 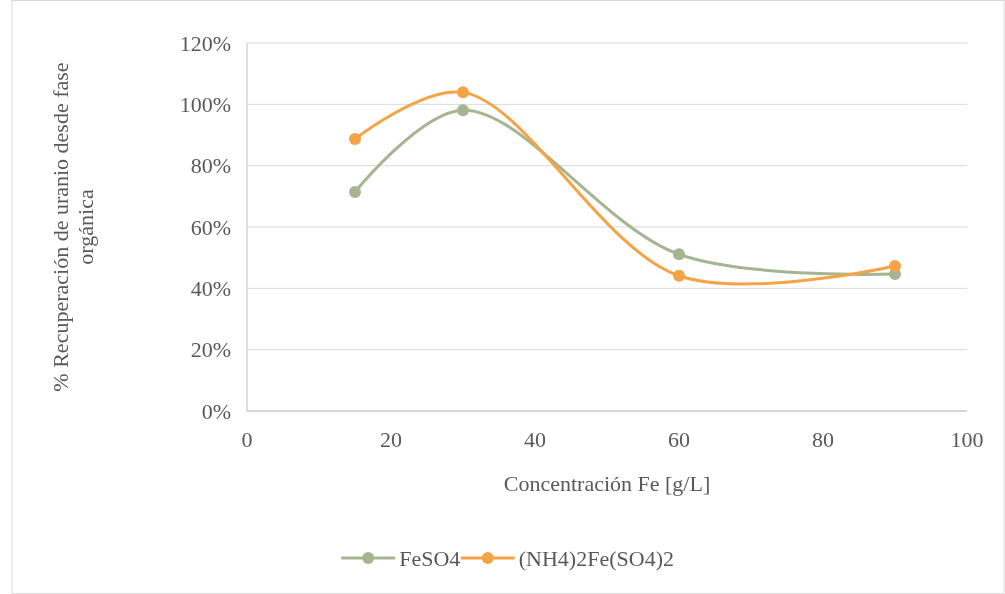 What do you see at coordinates (210, 289) in the screenshot?
I see `y-tick-label: 40%` at bounding box center [210, 289].